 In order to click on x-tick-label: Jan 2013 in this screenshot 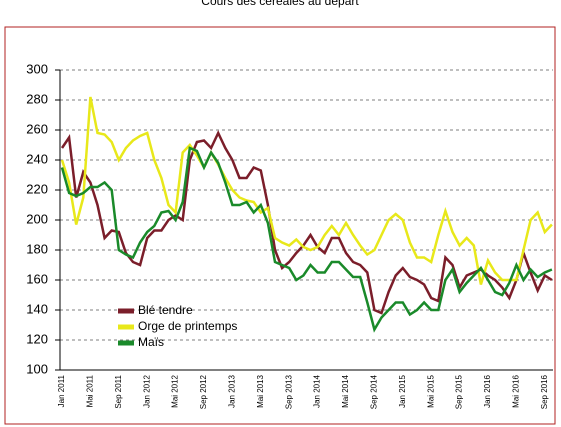, I will do `click(232, 390)`.